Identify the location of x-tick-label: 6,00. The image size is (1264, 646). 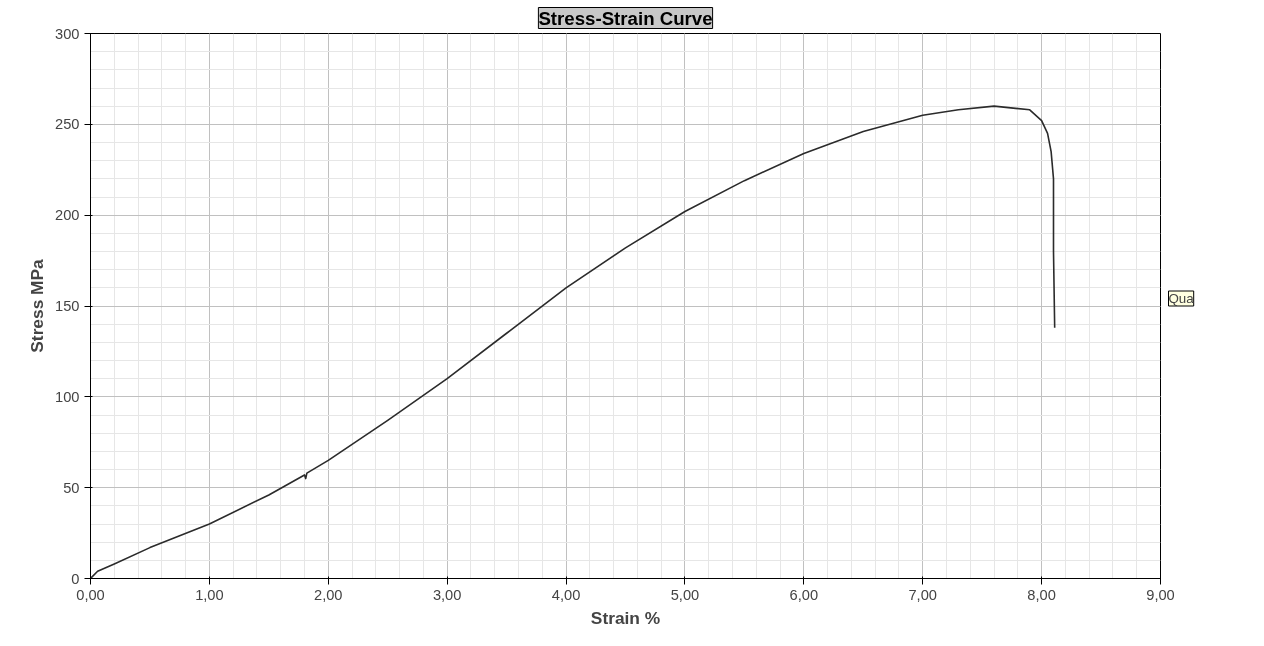
(804, 594).